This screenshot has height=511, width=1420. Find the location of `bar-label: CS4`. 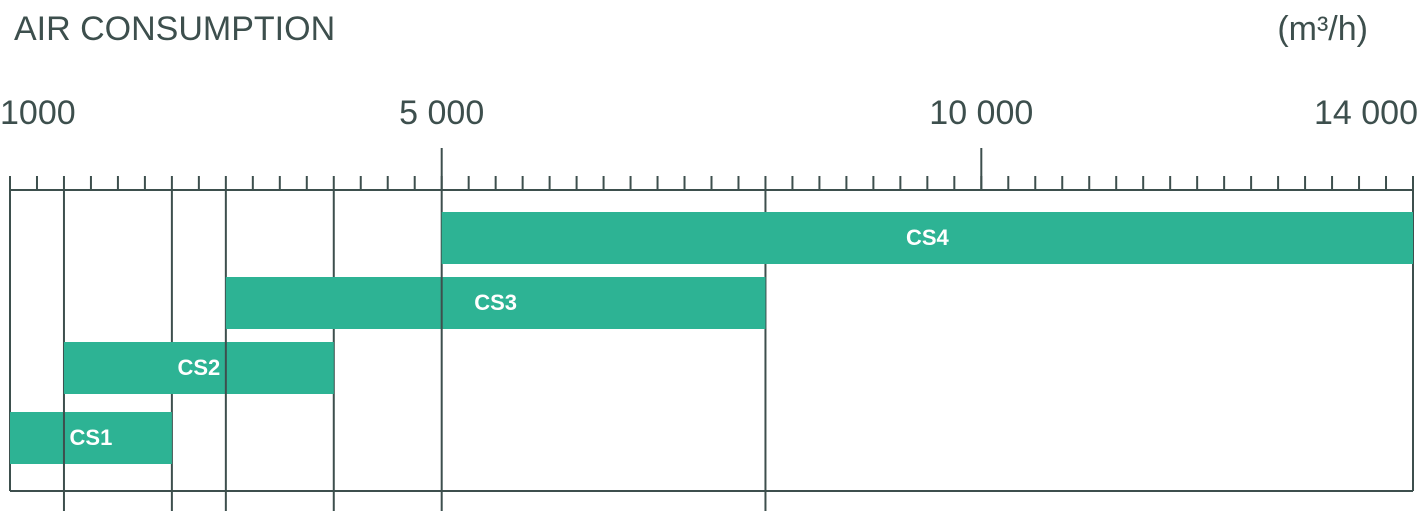

bar-label: CS4 is located at coordinates (928, 237).